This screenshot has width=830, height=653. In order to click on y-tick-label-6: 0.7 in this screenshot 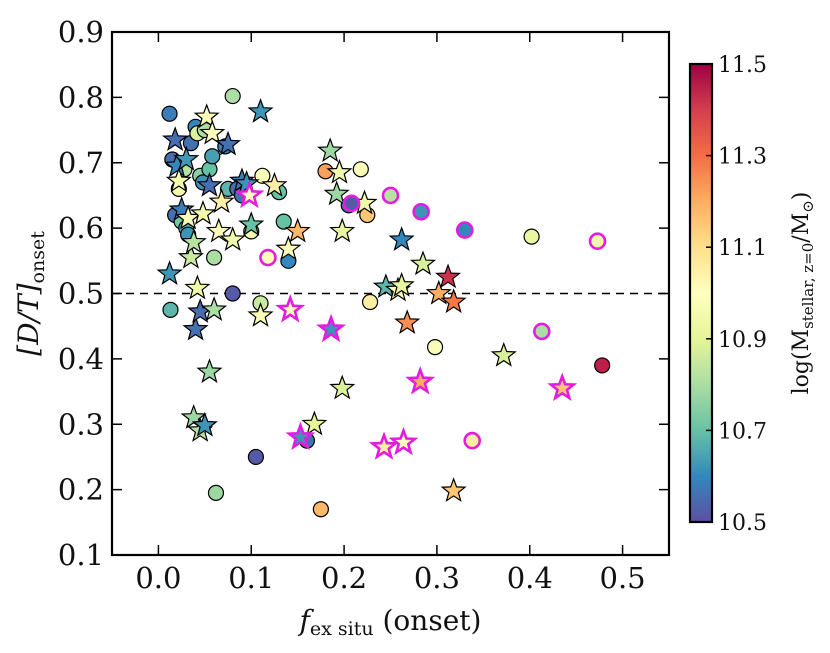, I will do `click(81, 163)`.